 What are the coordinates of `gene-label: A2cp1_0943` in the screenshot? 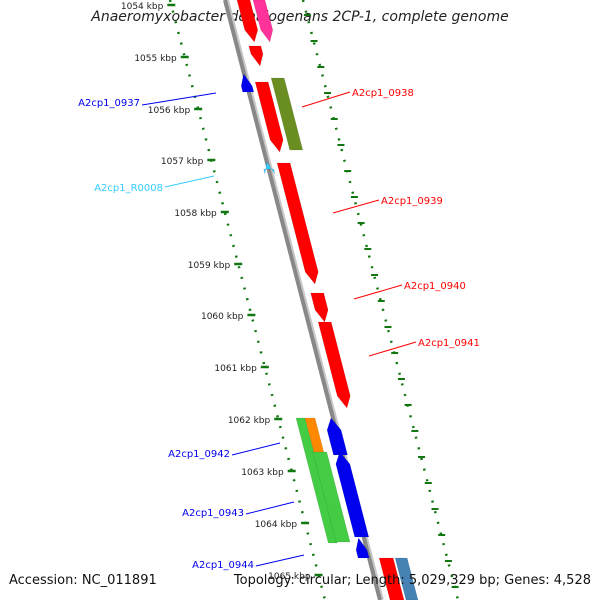 It's located at (213, 513).